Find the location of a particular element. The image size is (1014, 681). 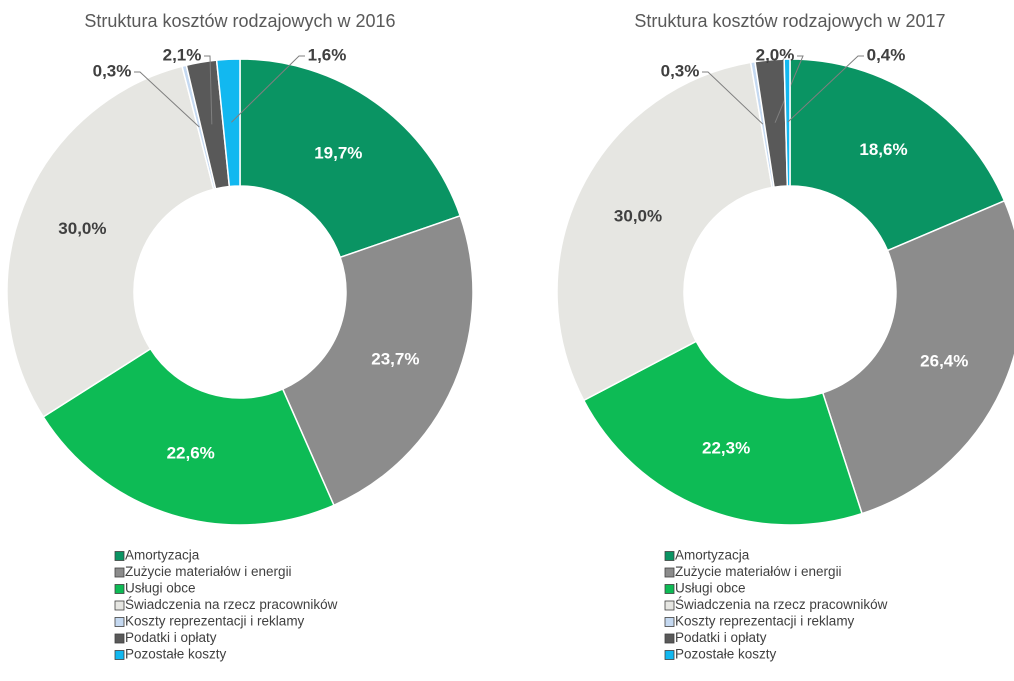

data-label: 1,6% is located at coordinates (327, 54).